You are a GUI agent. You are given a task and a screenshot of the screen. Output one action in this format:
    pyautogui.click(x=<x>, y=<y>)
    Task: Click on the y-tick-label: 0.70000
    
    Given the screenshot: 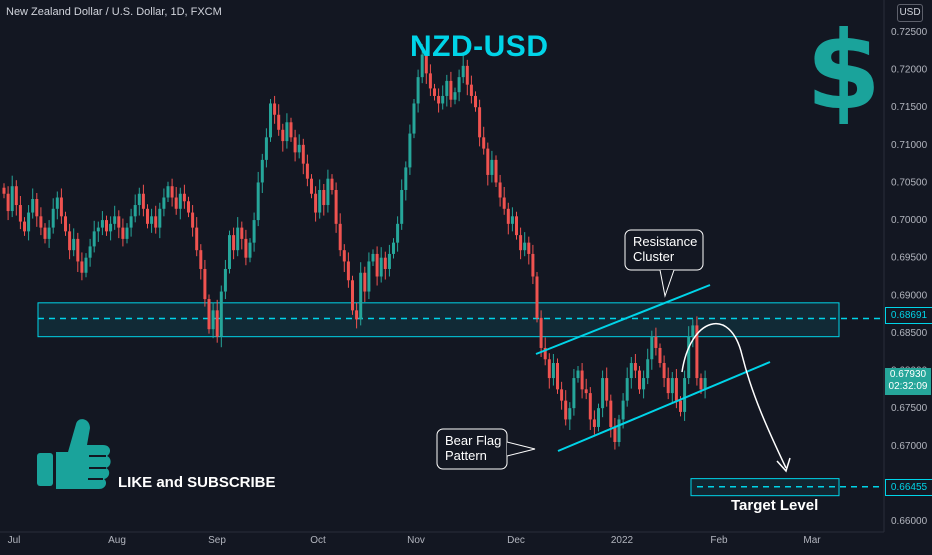 What is the action you would take?
    pyautogui.click(x=909, y=220)
    